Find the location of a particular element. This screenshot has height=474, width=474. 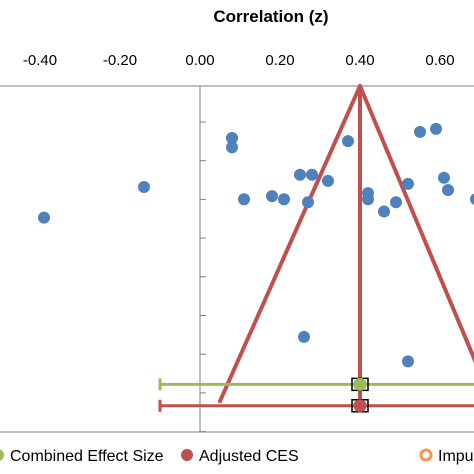

x-tick-label: 0.20 is located at coordinates (279, 60).